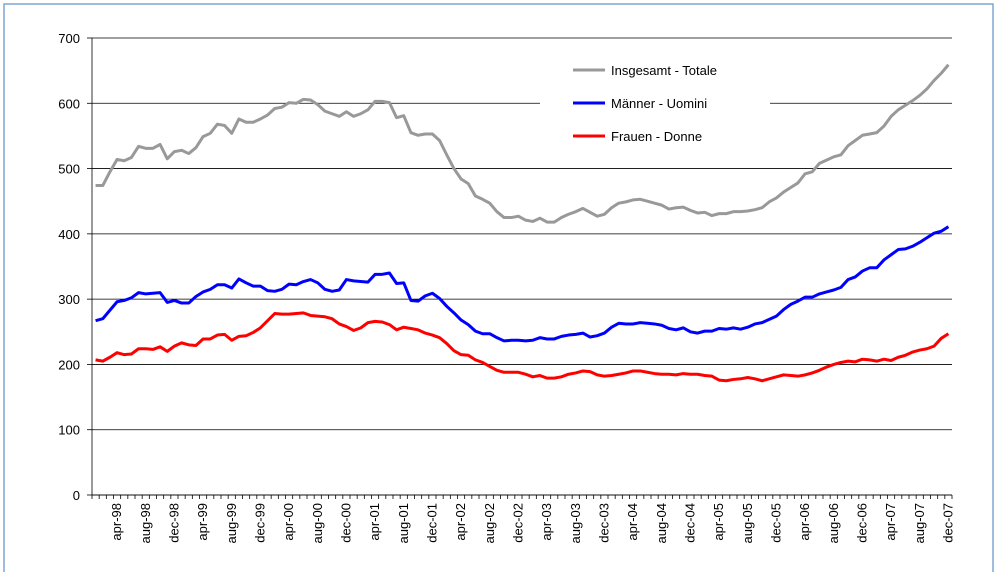 This screenshot has height=572, width=998. What do you see at coordinates (431, 523) in the screenshot?
I see `x-tick-label: dec-01` at bounding box center [431, 523].